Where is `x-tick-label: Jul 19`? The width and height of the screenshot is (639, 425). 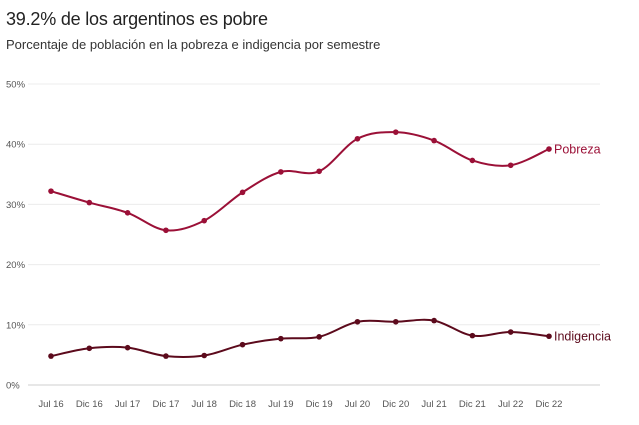
x-tick-label: Jul 19 is located at coordinates (280, 404).